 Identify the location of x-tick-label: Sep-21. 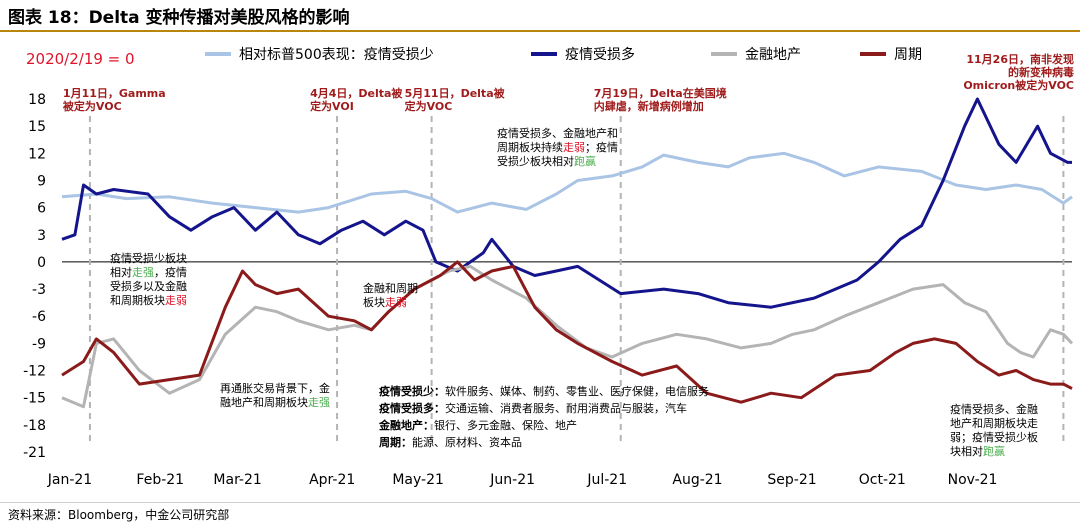
(791, 480).